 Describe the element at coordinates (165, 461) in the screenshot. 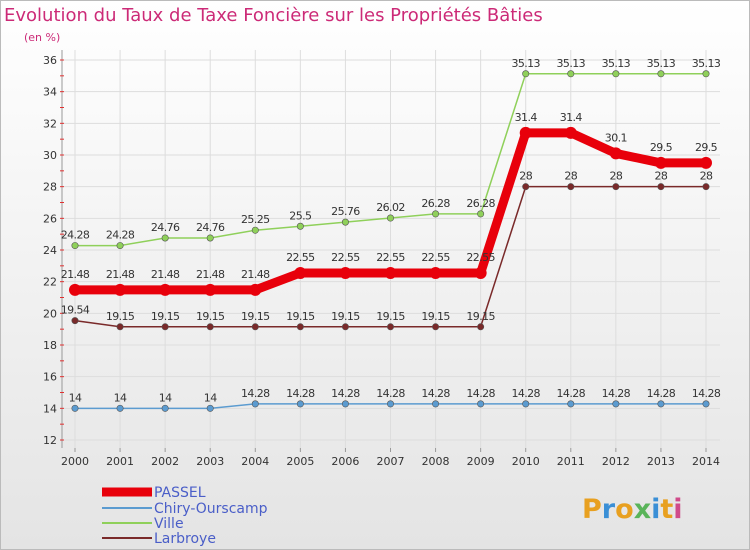

I see `x-tick-label: 2002` at that location.